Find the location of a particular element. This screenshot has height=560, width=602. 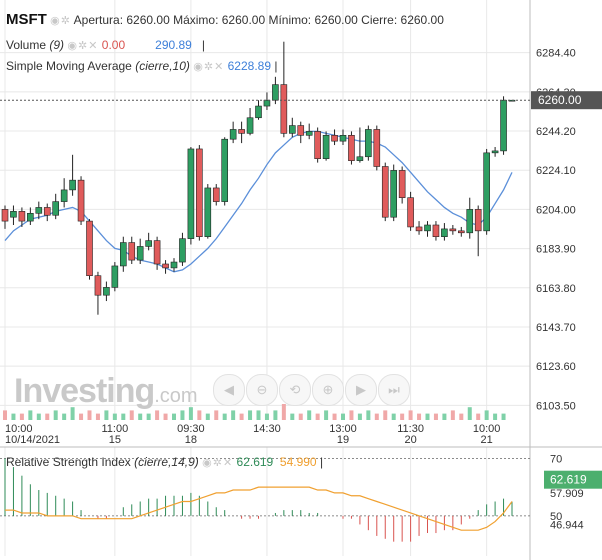

scroll-left-icon: ◀ is located at coordinates (229, 390).